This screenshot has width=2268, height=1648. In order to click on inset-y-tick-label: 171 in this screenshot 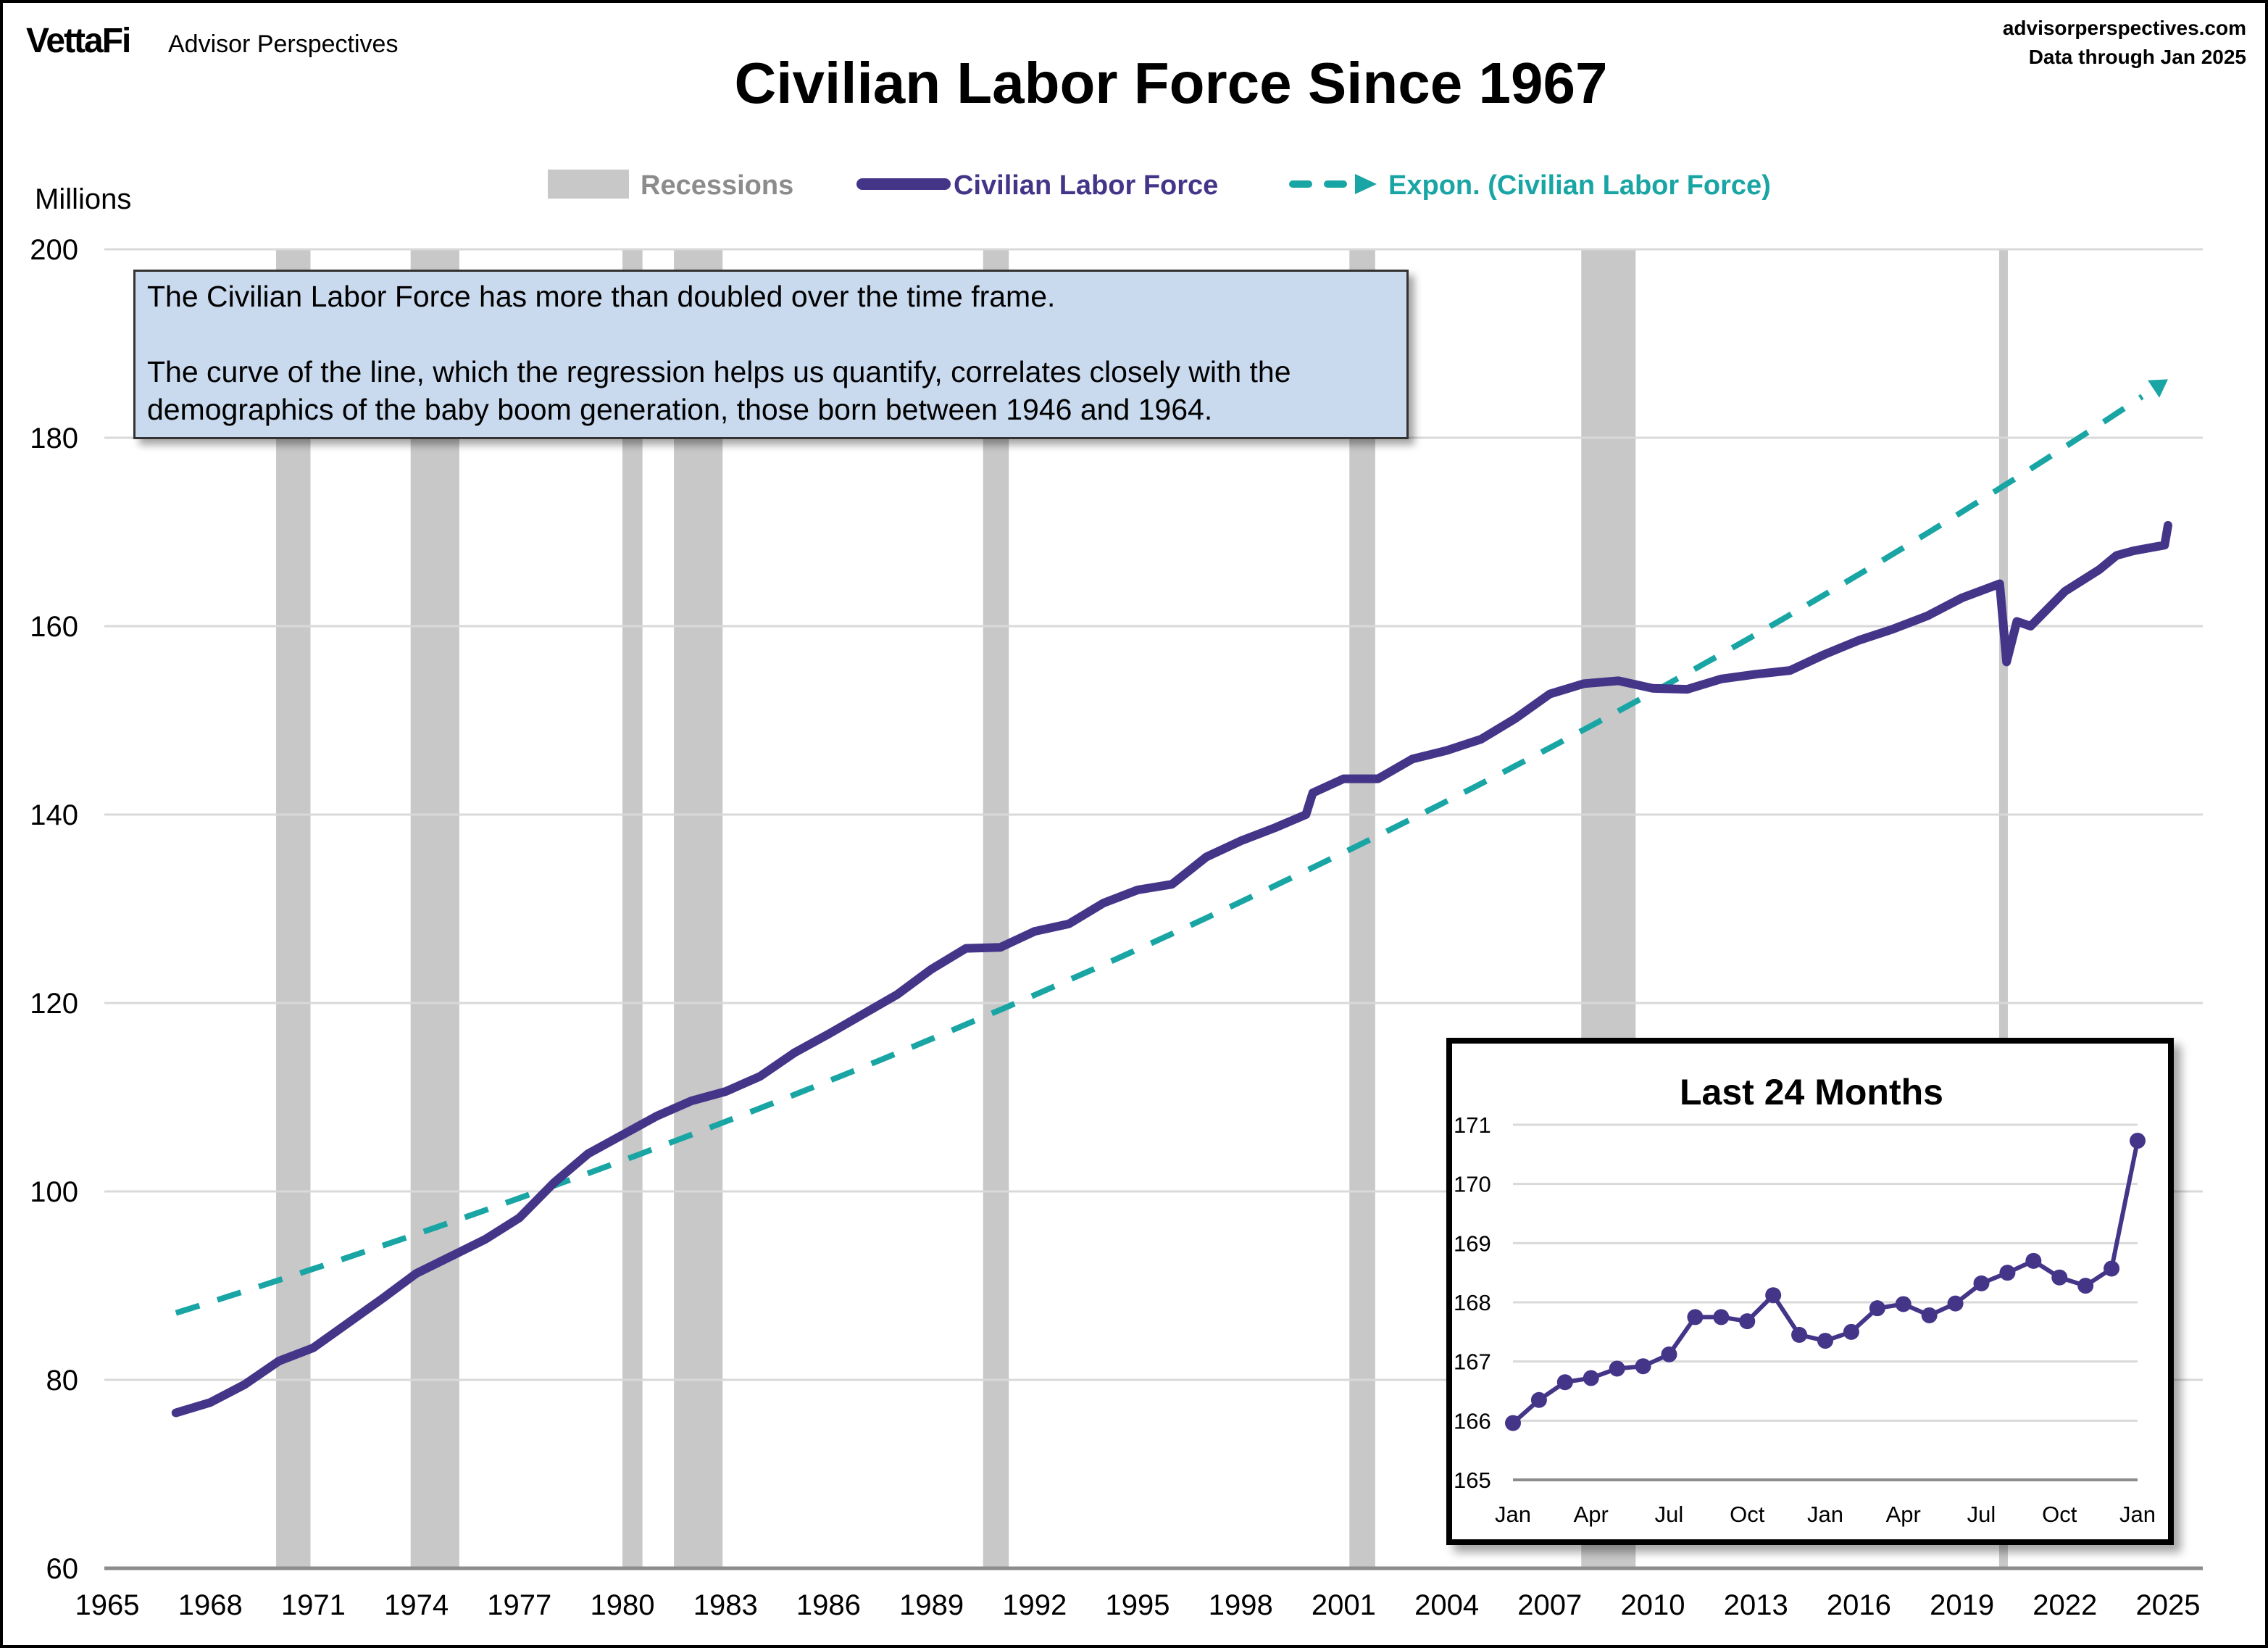, I will do `click(1473, 1125)`.